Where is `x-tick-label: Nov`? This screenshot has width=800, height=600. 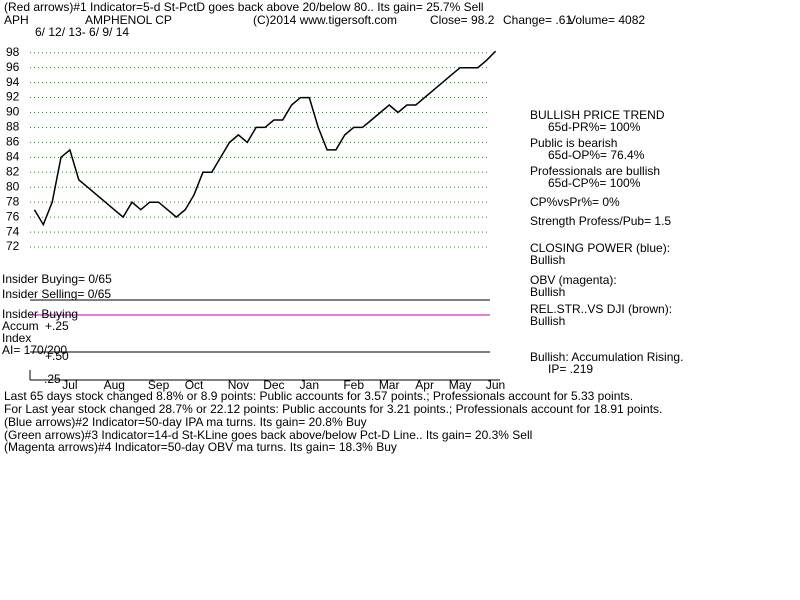 x-tick-label: Nov is located at coordinates (238, 385).